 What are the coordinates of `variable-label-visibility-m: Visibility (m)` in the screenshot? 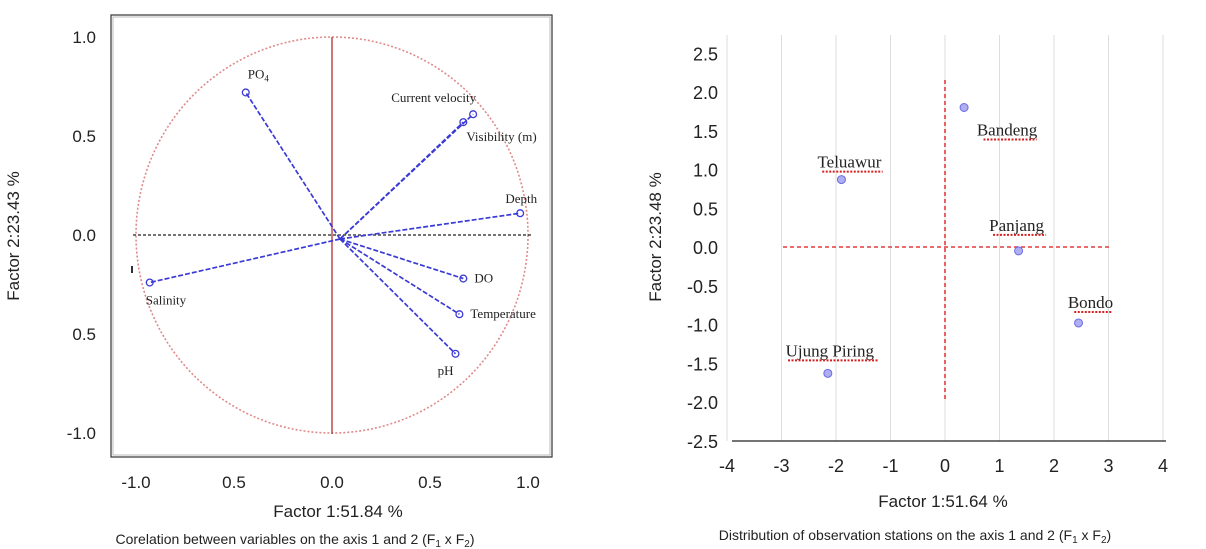 It's located at (501, 136).